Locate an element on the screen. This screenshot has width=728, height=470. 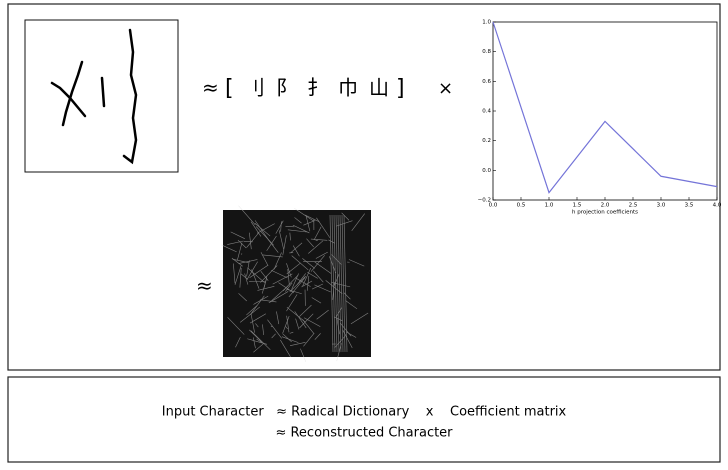
x-tick-label: 4.0 is located at coordinates (717, 206).